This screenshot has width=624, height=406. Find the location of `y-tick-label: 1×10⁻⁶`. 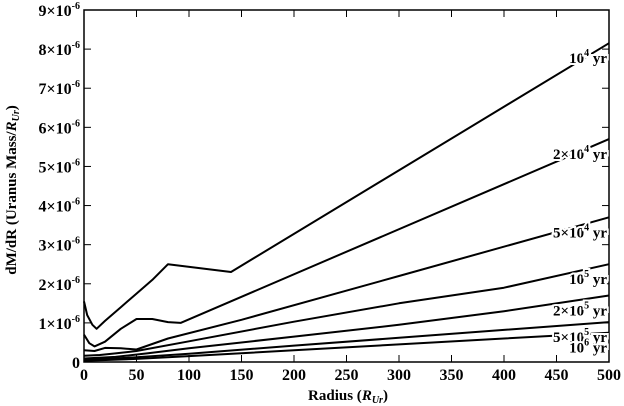

y-tick-label: 1×10⁻⁶ is located at coordinates (59, 323).